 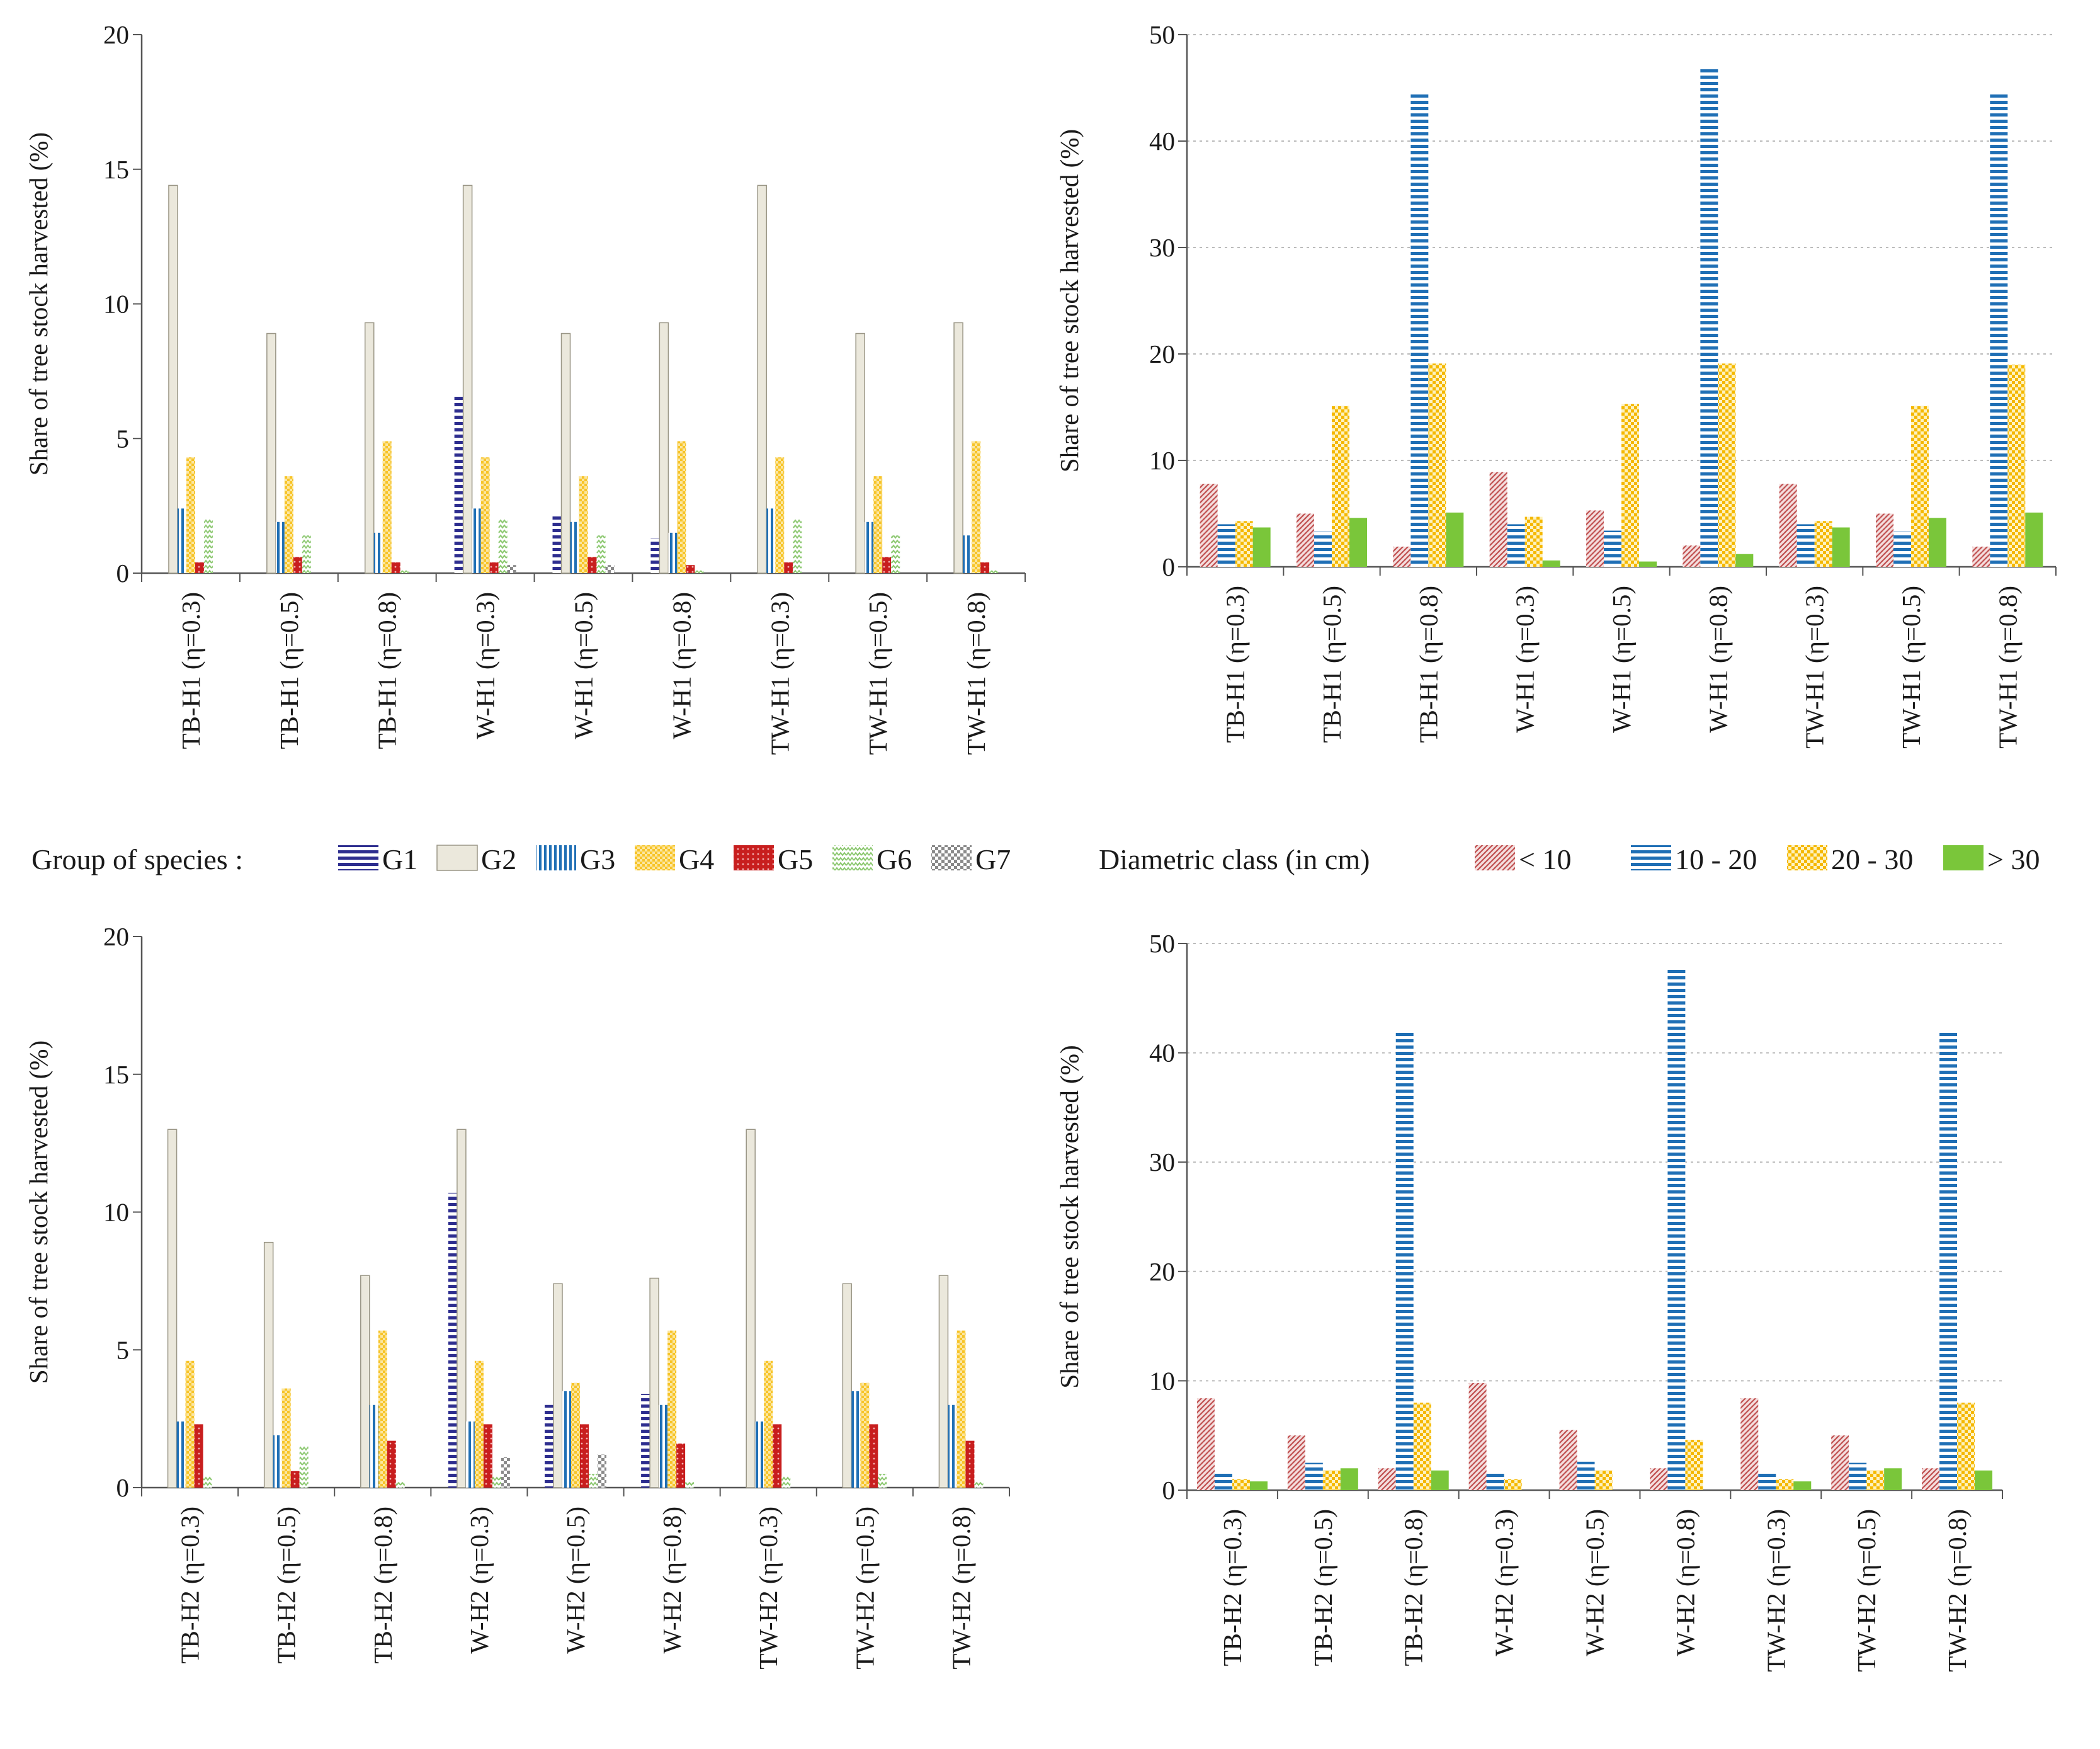 What do you see at coordinates (951, 857) in the screenshot?
I see `legend-swatch-g7` at bounding box center [951, 857].